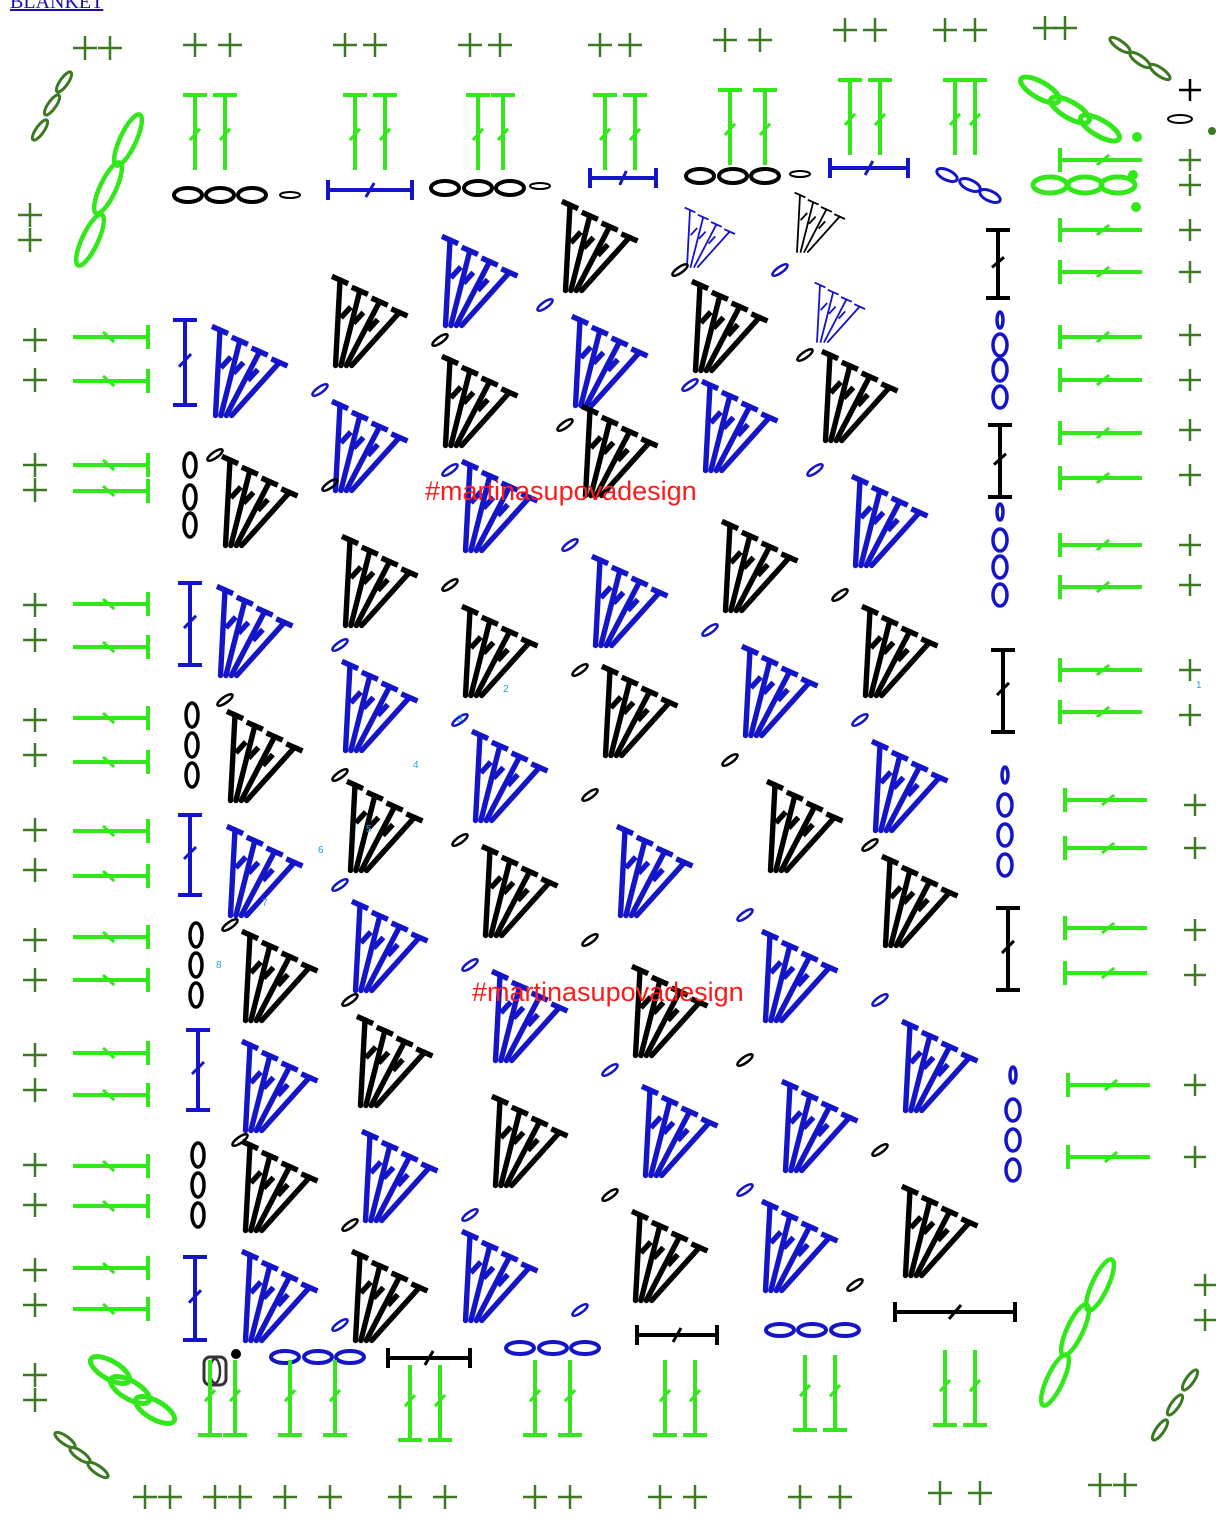  I want to click on watermark-upper: #martinasupovadesign, so click(561, 491).